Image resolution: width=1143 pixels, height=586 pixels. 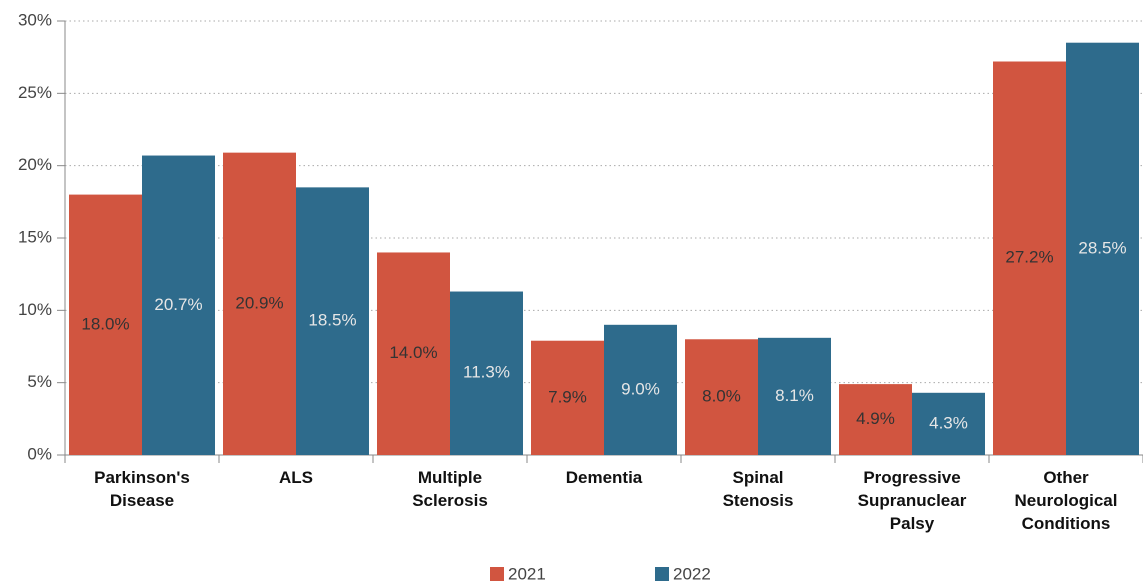 I want to click on value-label: 28.5%, so click(x=1102, y=247).